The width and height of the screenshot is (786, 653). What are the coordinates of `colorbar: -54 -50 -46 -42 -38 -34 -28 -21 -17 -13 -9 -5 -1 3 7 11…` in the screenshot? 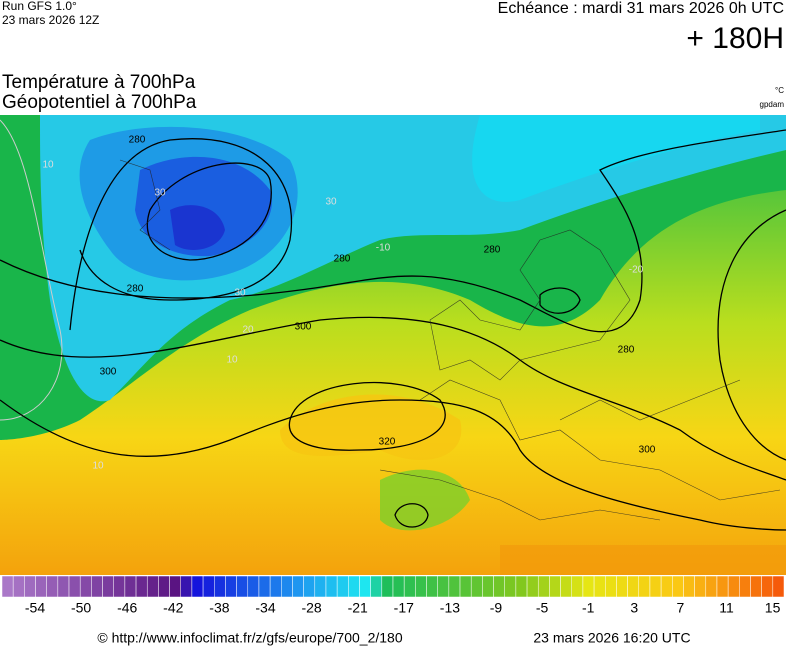 It's located at (393, 595).